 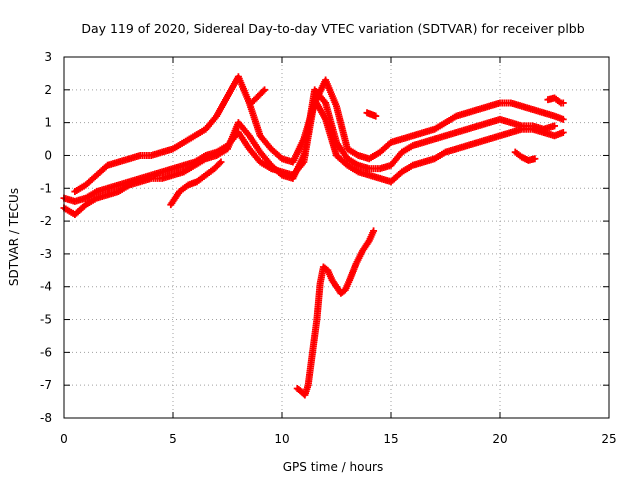 I want to click on x-axis-label: GPS time / hours, so click(x=333, y=467).